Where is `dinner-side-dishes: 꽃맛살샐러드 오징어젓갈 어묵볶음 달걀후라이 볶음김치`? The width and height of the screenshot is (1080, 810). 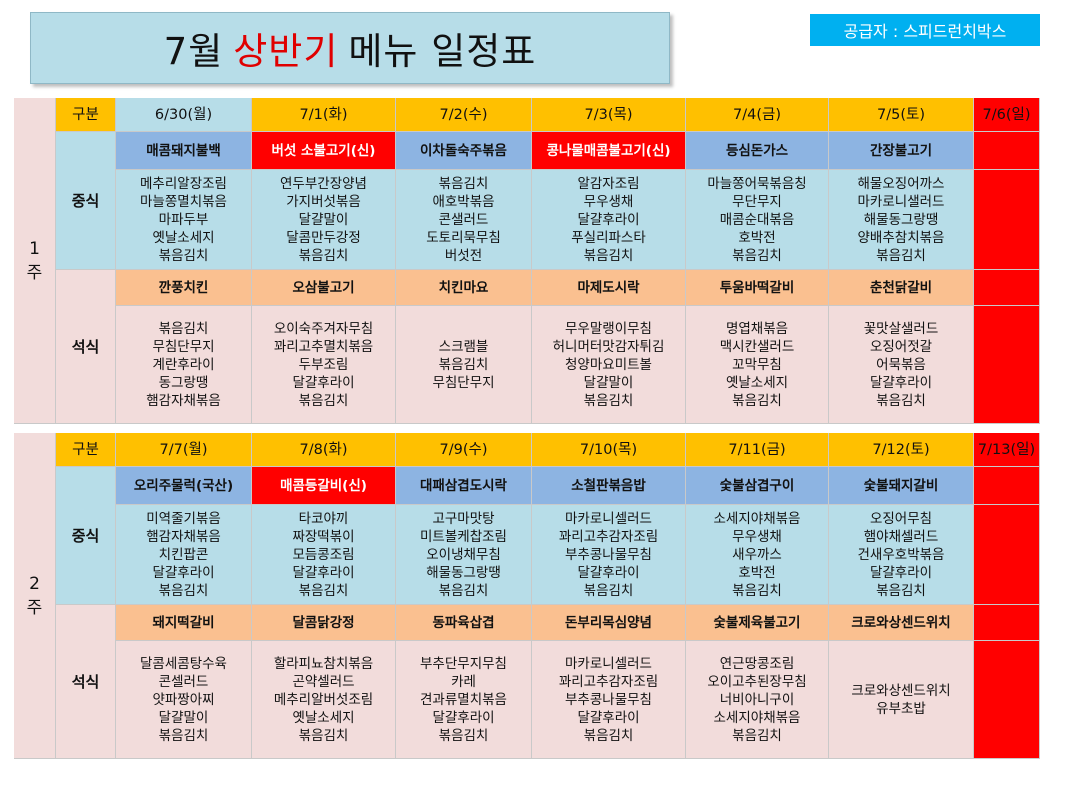
dinner-side-dishes: 꽃맛살샐러드 오징어젓갈 어묵볶음 달걀후라이 볶음김치 is located at coordinates (901, 365).